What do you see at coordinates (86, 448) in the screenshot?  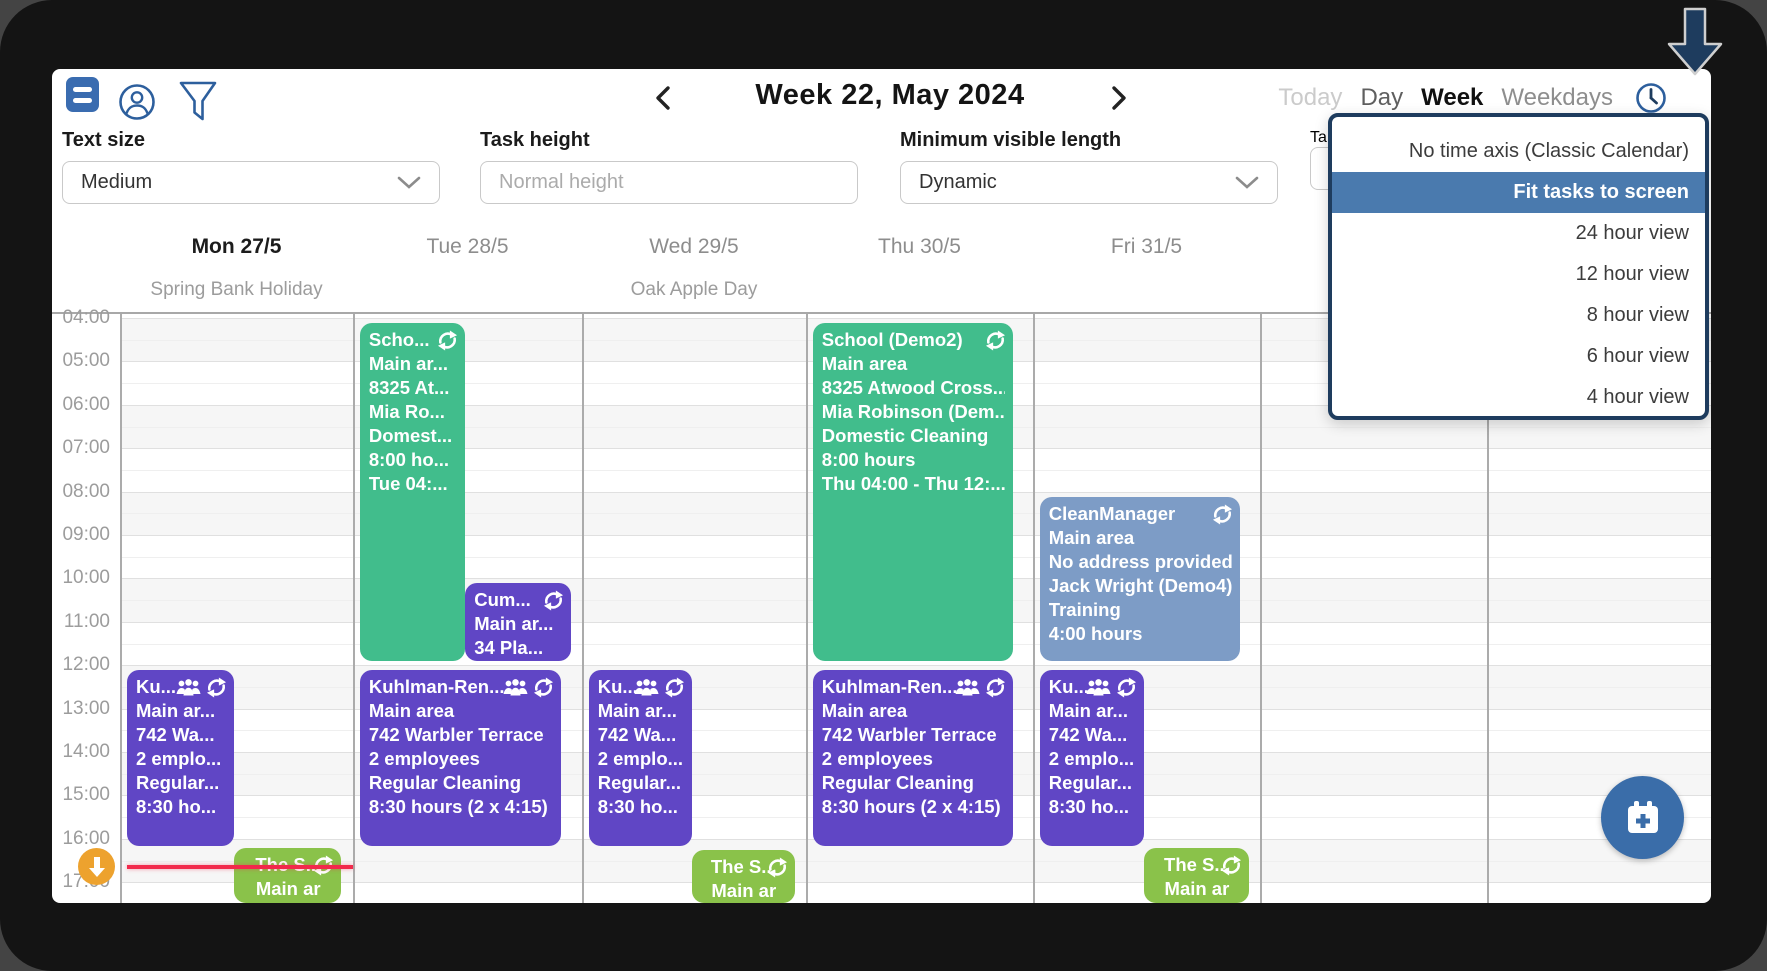 I see `time-axis-label: 07:00` at bounding box center [86, 448].